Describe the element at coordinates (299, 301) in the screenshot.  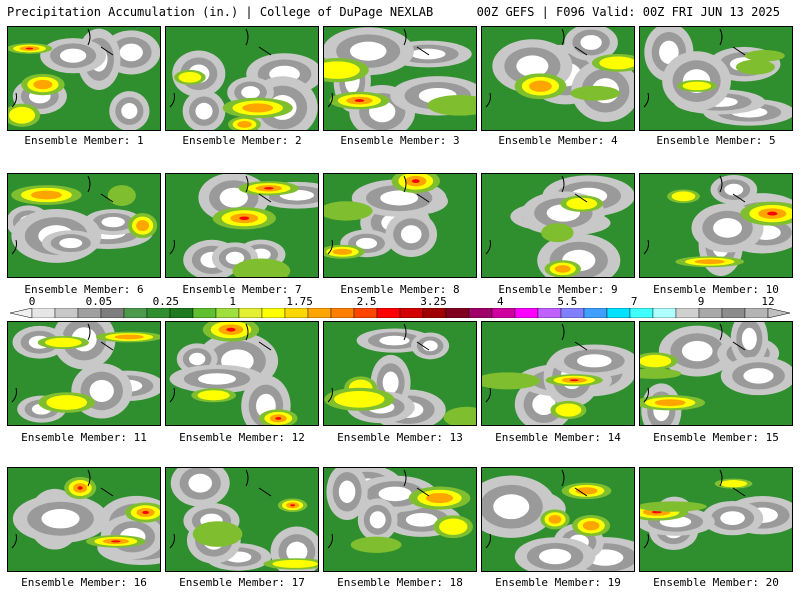
I see `colorbar-tick-label: 1.75` at that location.